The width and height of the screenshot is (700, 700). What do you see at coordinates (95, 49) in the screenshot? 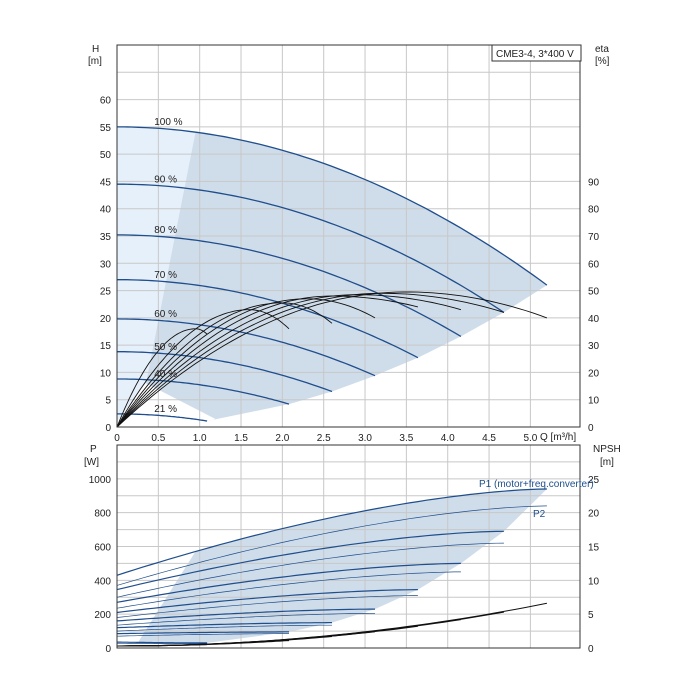
I see `head-axis-label: H` at bounding box center [95, 49].